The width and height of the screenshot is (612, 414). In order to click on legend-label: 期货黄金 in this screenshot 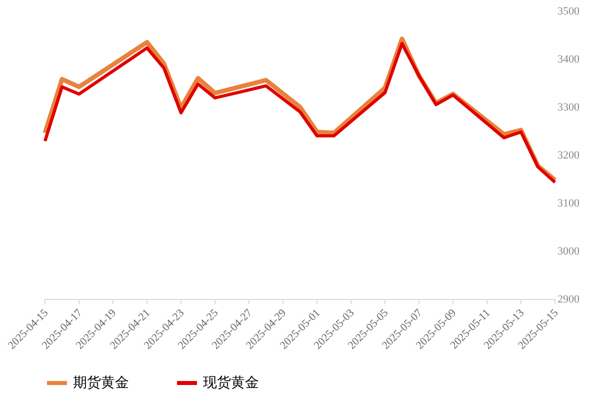, I will do `click(101, 383)`.